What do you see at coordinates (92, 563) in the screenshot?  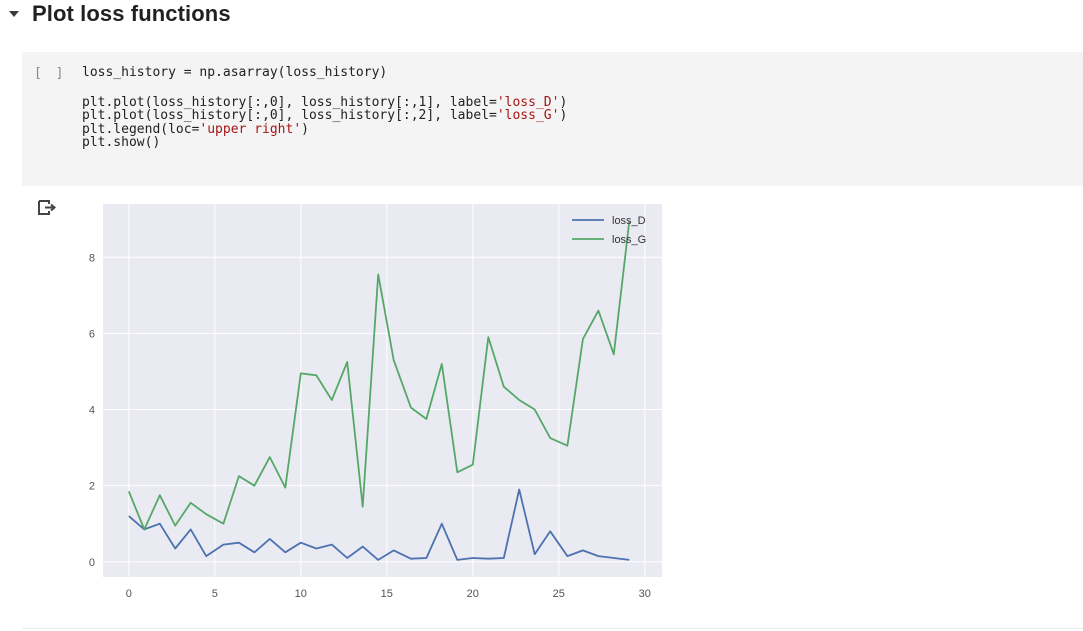 I see `y-tick-label: 0` at bounding box center [92, 563].